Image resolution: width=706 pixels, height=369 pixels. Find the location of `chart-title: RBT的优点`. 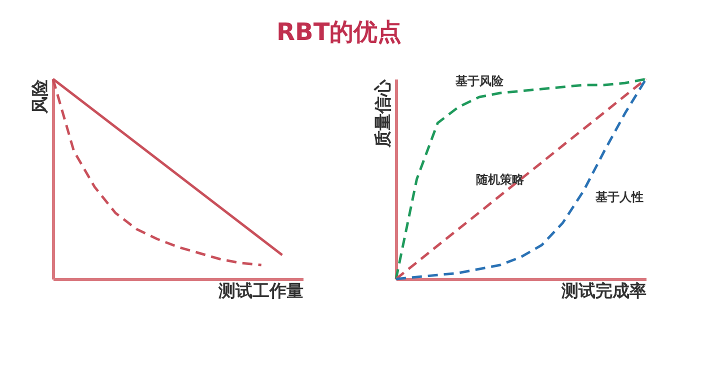

chart-title: RBT的优点 is located at coordinates (339, 32).